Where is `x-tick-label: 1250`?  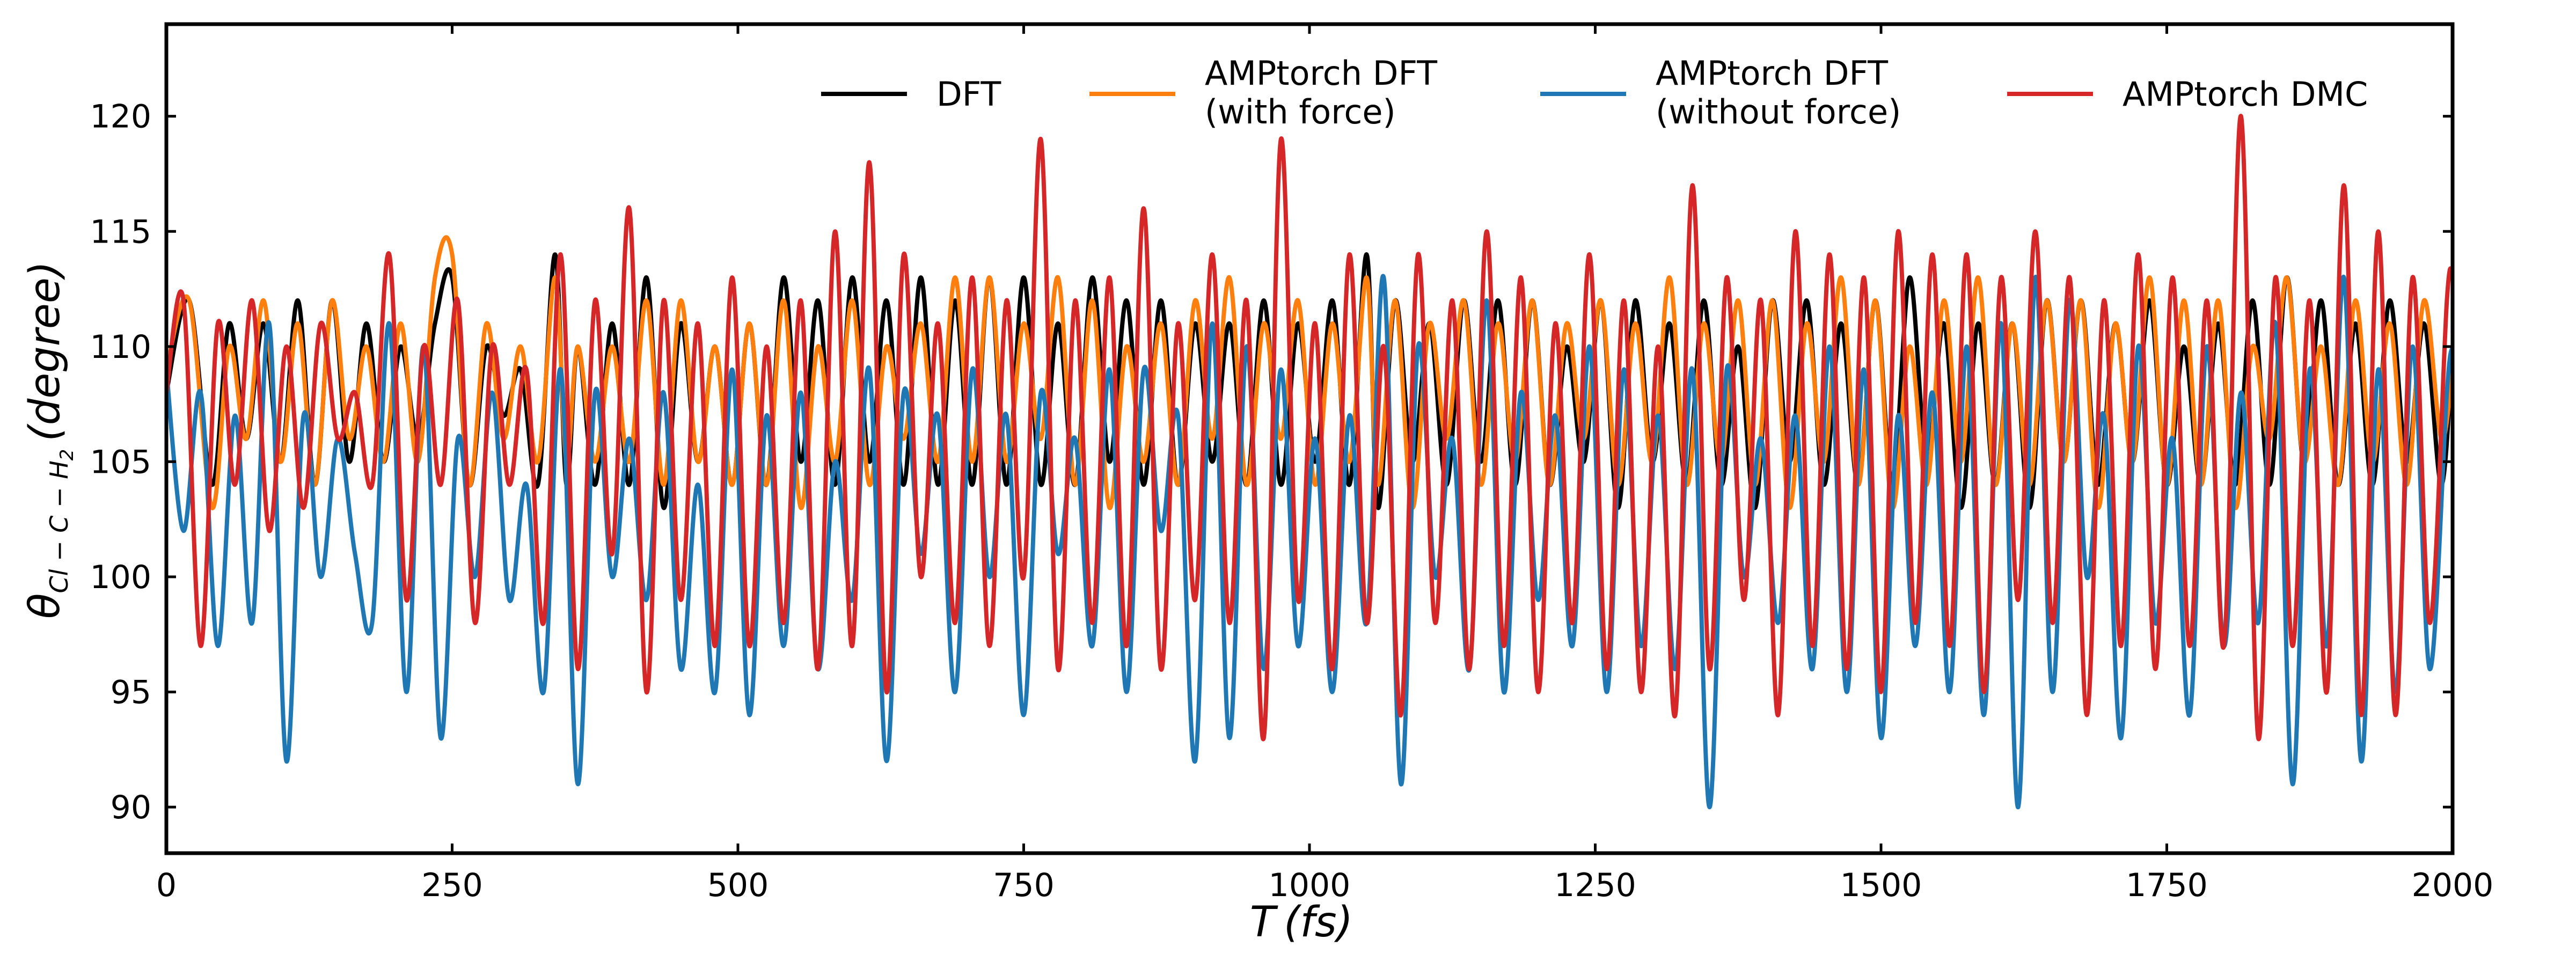
x-tick-label: 1250 is located at coordinates (1595, 885).